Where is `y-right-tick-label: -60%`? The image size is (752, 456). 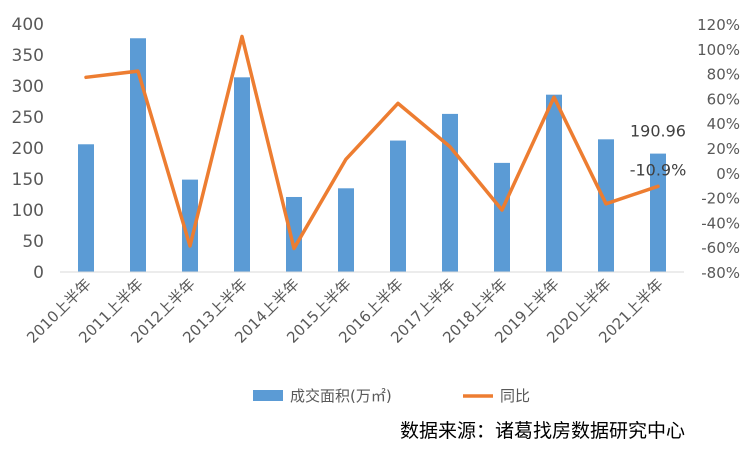
y-right-tick-label: -60% is located at coordinates (720, 248).